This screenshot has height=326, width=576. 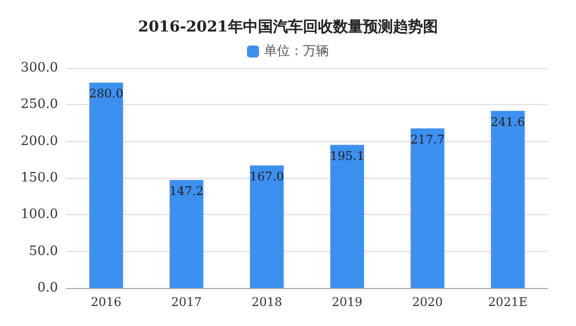 What do you see at coordinates (347, 302) in the screenshot?
I see `x-tick-label: 2019` at bounding box center [347, 302].